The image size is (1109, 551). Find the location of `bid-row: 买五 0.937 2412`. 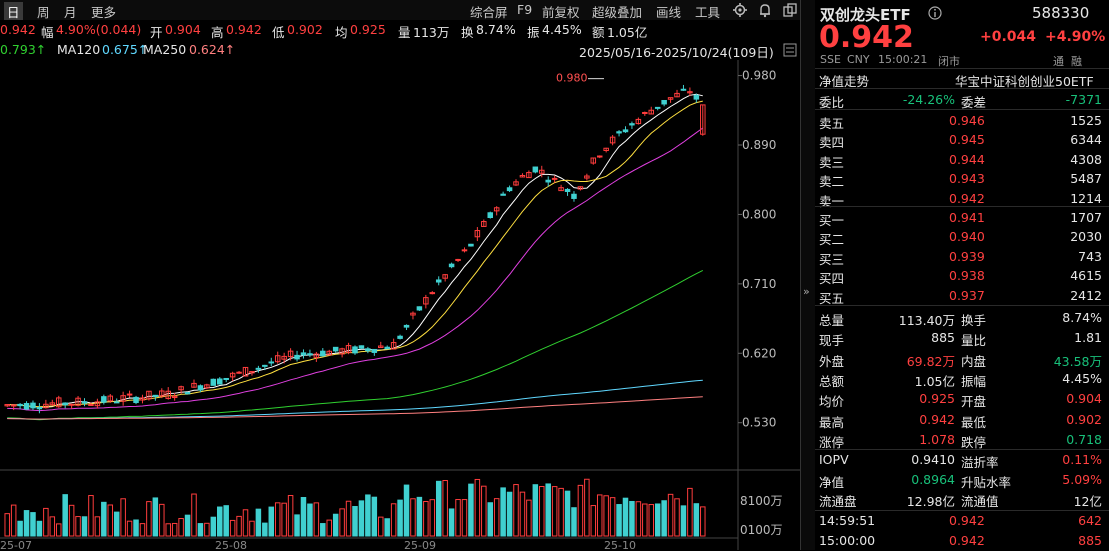

bid-row: 买五 0.937 2412 is located at coordinates (962, 296).